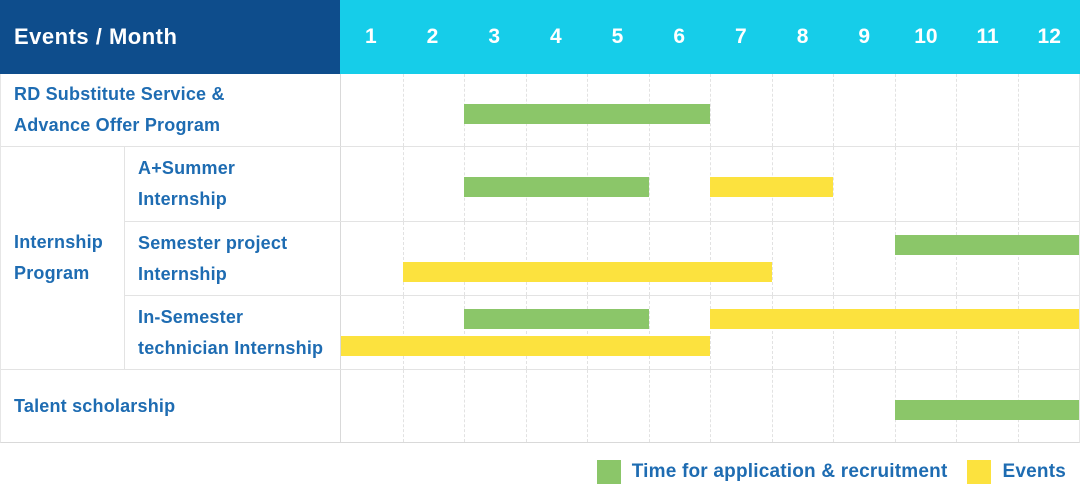 The height and width of the screenshot is (494, 1080). What do you see at coordinates (232, 258) in the screenshot?
I see `row-label: Semester project Internship` at bounding box center [232, 258].